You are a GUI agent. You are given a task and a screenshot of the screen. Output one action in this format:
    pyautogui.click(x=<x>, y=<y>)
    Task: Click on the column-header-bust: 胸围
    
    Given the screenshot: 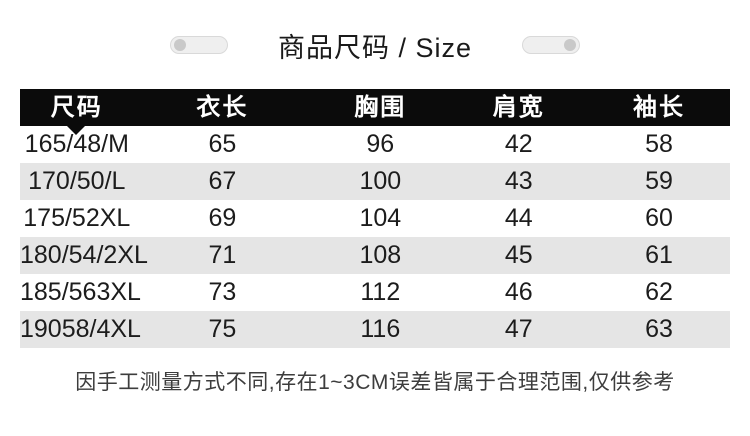 What is the action you would take?
    pyautogui.click(x=380, y=107)
    